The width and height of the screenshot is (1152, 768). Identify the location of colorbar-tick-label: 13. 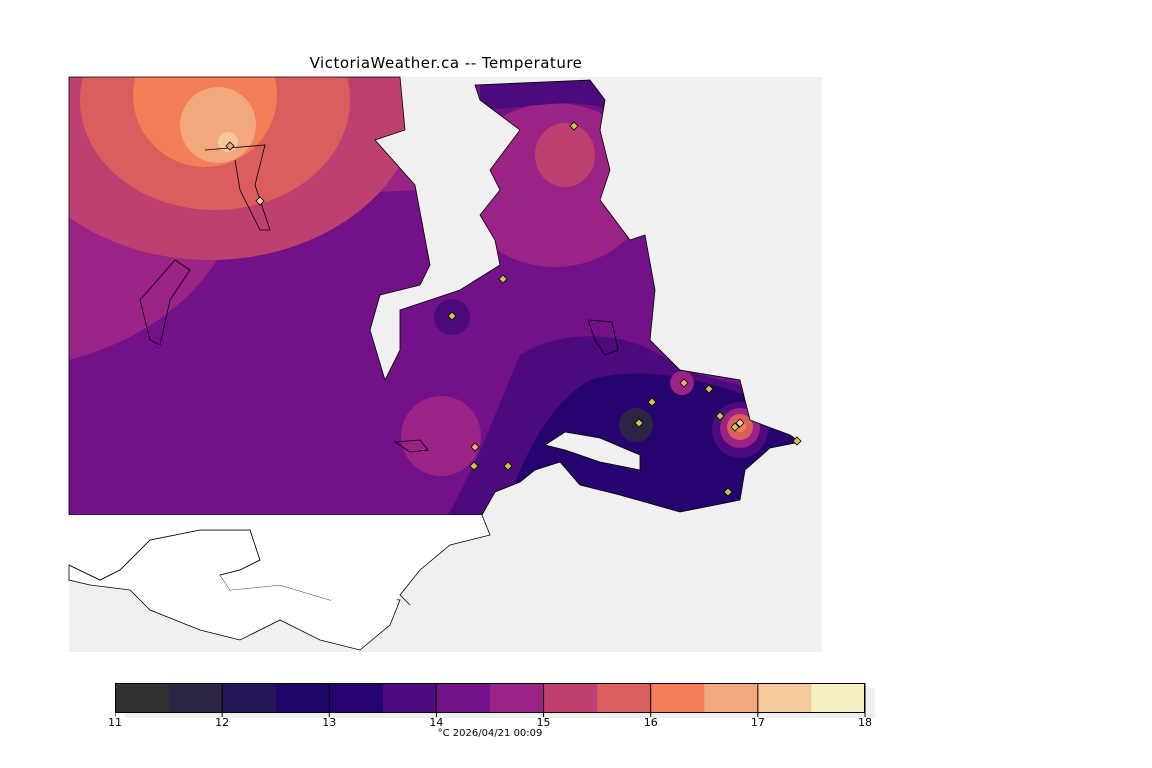
(329, 722).